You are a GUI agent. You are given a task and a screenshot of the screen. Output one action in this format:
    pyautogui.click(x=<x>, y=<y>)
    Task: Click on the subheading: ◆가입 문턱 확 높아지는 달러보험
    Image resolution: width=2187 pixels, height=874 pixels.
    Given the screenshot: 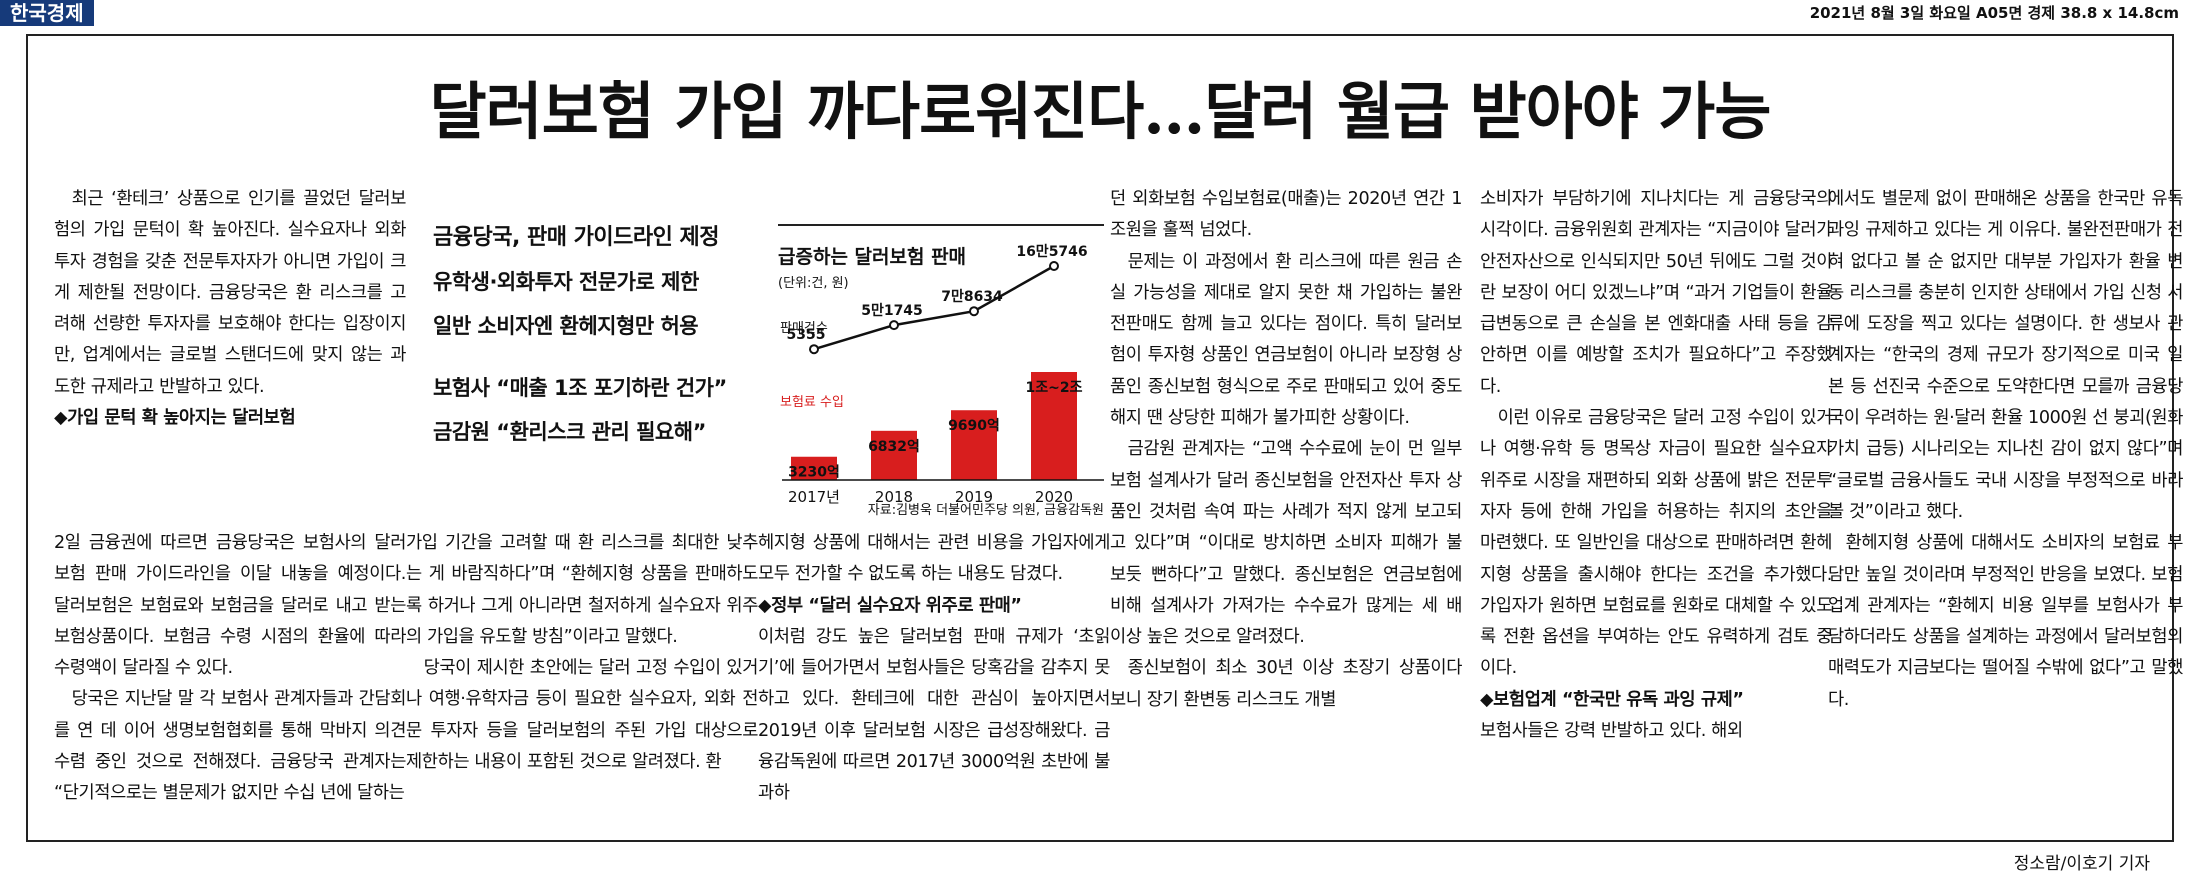 What is the action you would take?
    pyautogui.click(x=175, y=418)
    